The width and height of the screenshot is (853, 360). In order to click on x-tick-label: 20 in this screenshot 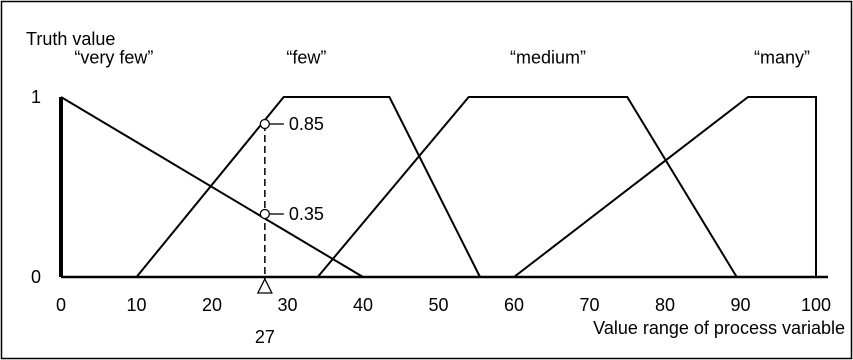, I will do `click(212, 305)`.